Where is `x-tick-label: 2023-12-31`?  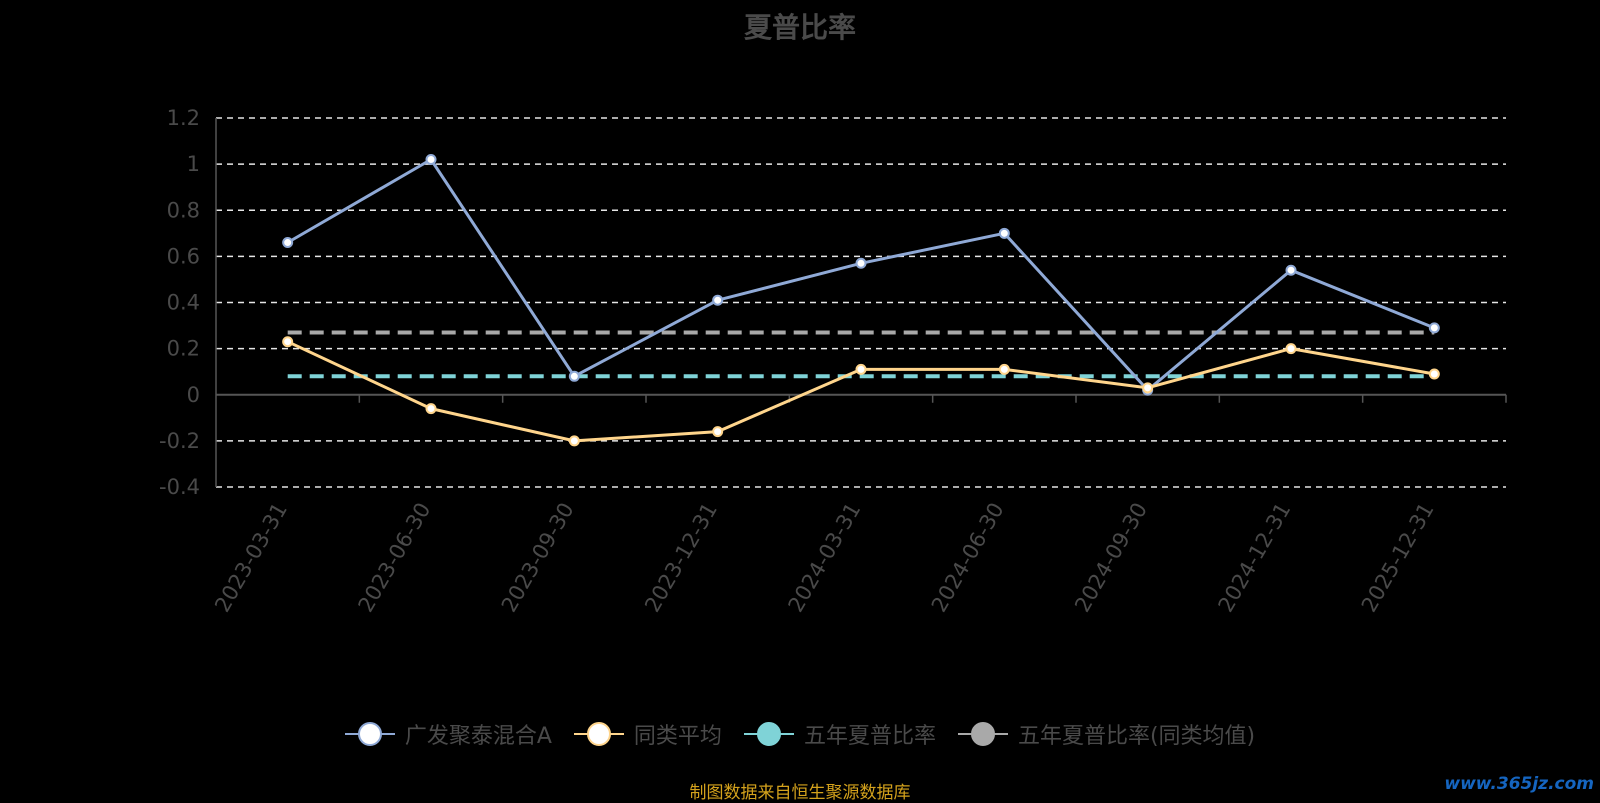 x-tick-label: 2023-12-31 is located at coordinates (681, 558).